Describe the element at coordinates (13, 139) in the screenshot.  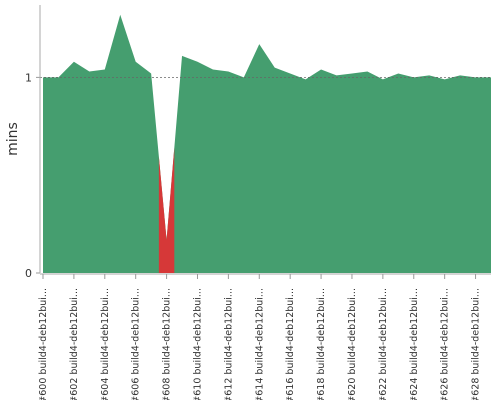
I see `y-axis-label: mins` at that location.